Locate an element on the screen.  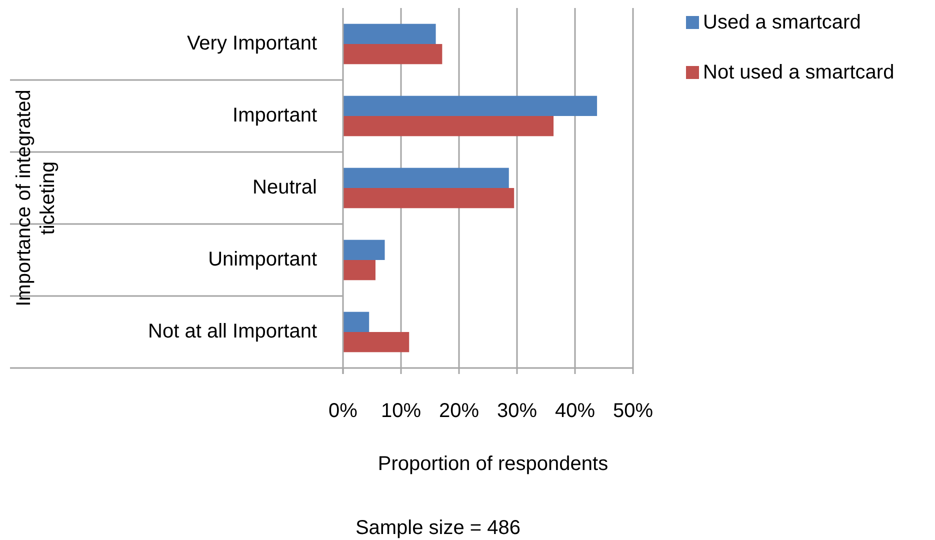
y-tick-label: Very Important is located at coordinates (252, 43).